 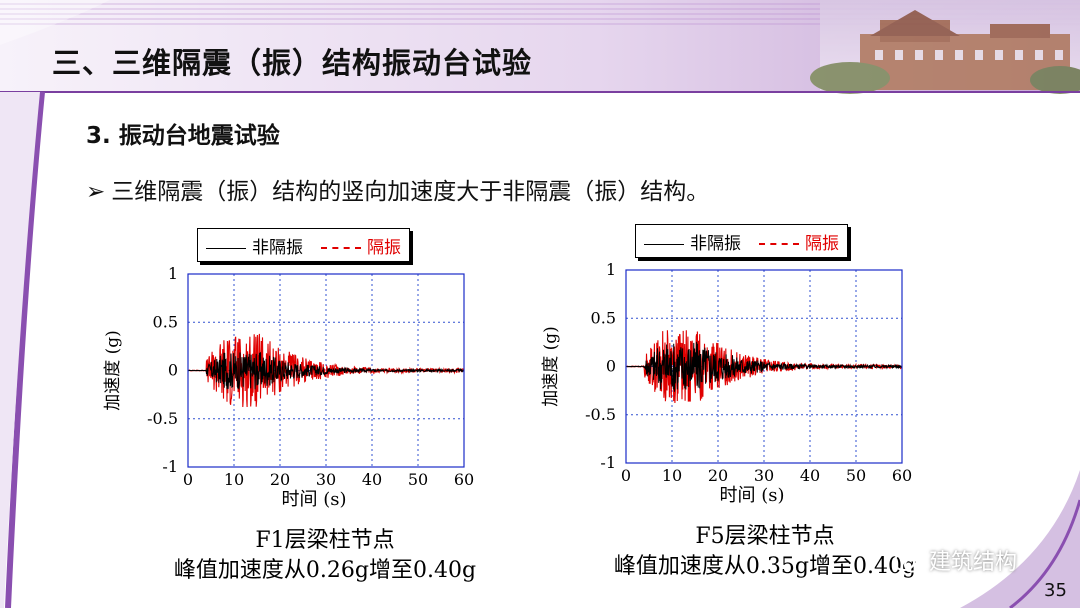 What do you see at coordinates (765, 536) in the screenshot?
I see `caption-node: F5层梁柱节点` at bounding box center [765, 536].